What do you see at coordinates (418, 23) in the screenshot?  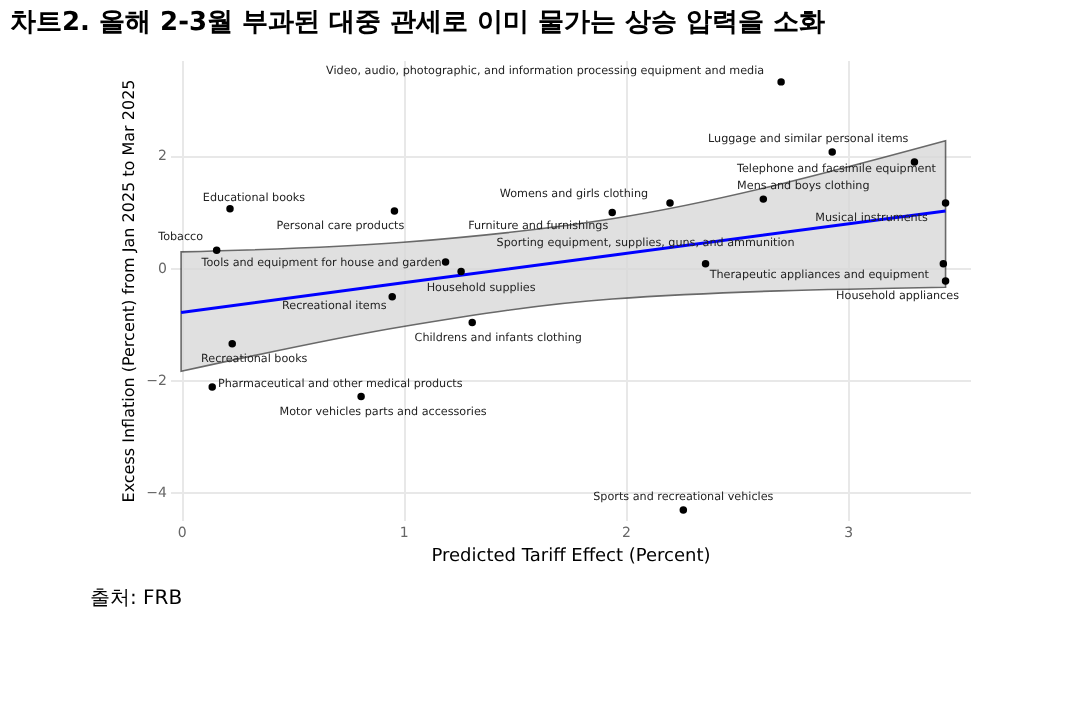 I see `chart-title: 차트2. 올해 2-3월 부과된 대중 관세로 이미 물가는 상승 압력을 소화` at bounding box center [418, 23].